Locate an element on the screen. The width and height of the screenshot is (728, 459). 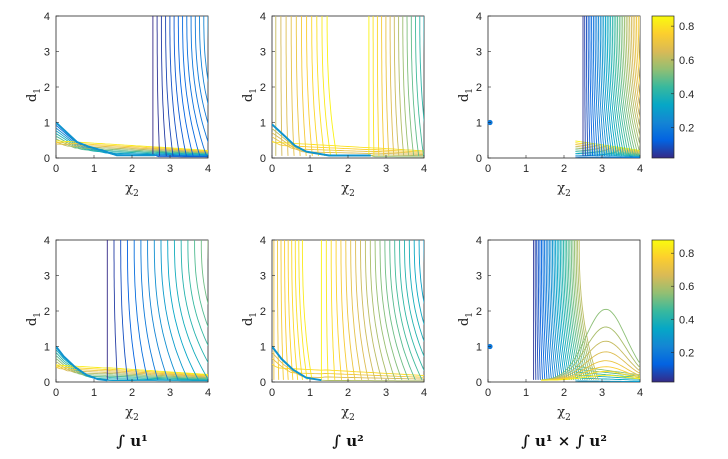
y-axis-label-sub: 1 is located at coordinates (470, 91).